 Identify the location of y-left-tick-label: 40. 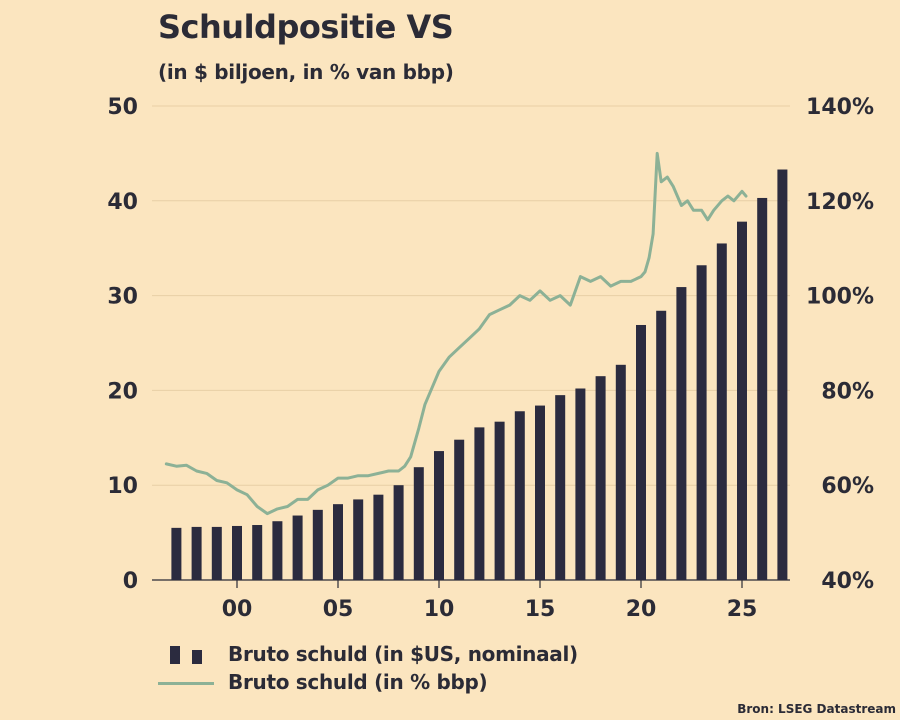
(122, 202).